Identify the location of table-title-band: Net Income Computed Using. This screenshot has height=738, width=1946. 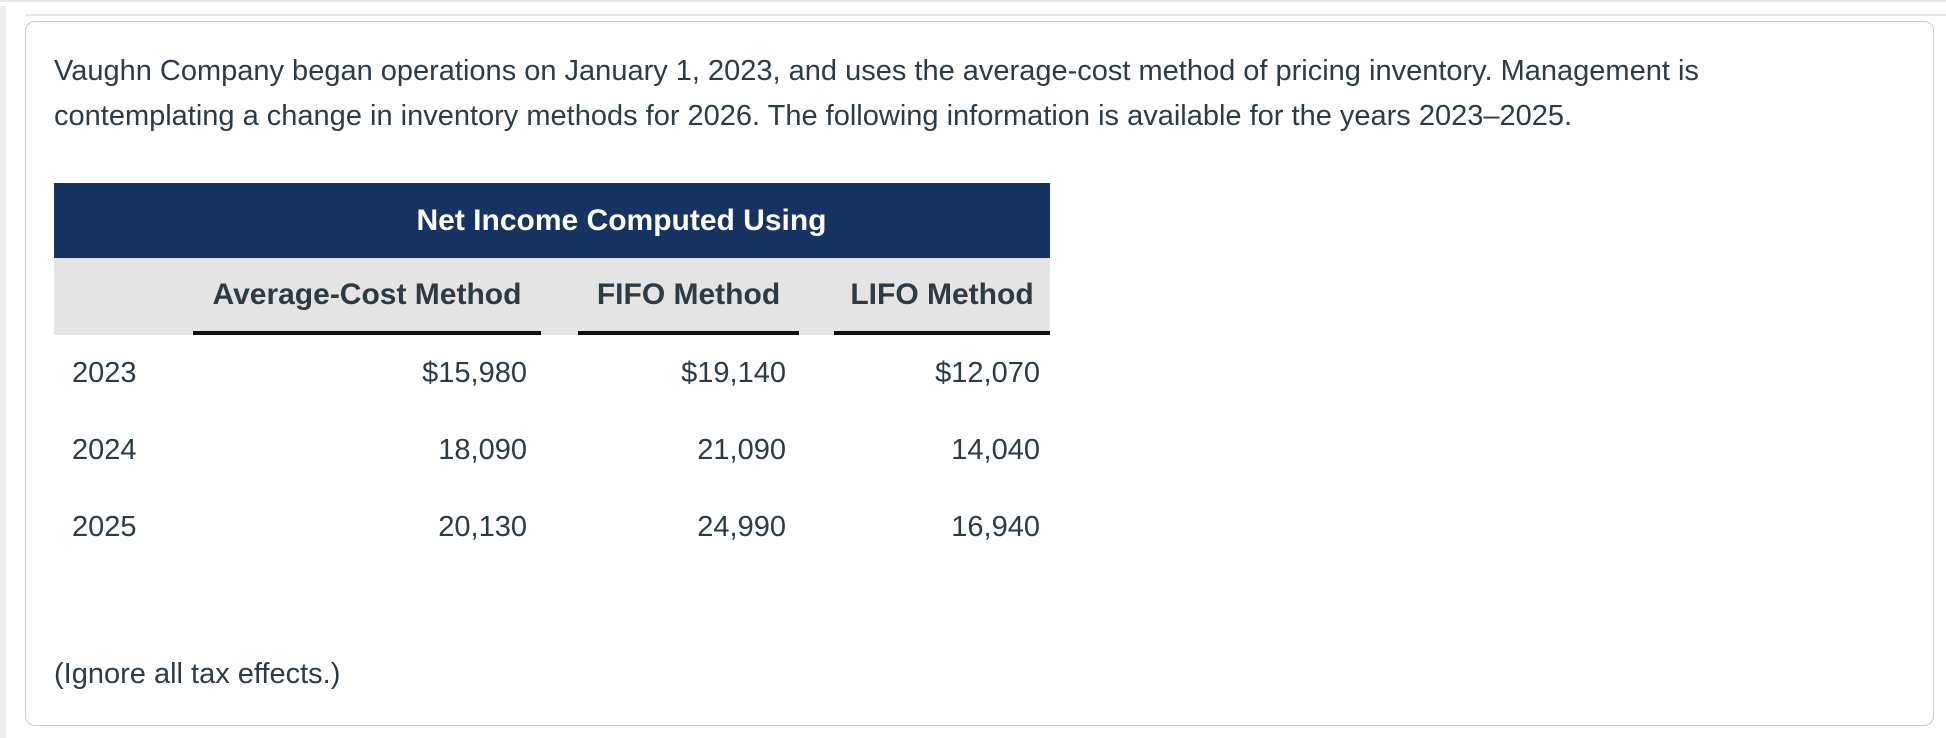
(552, 220).